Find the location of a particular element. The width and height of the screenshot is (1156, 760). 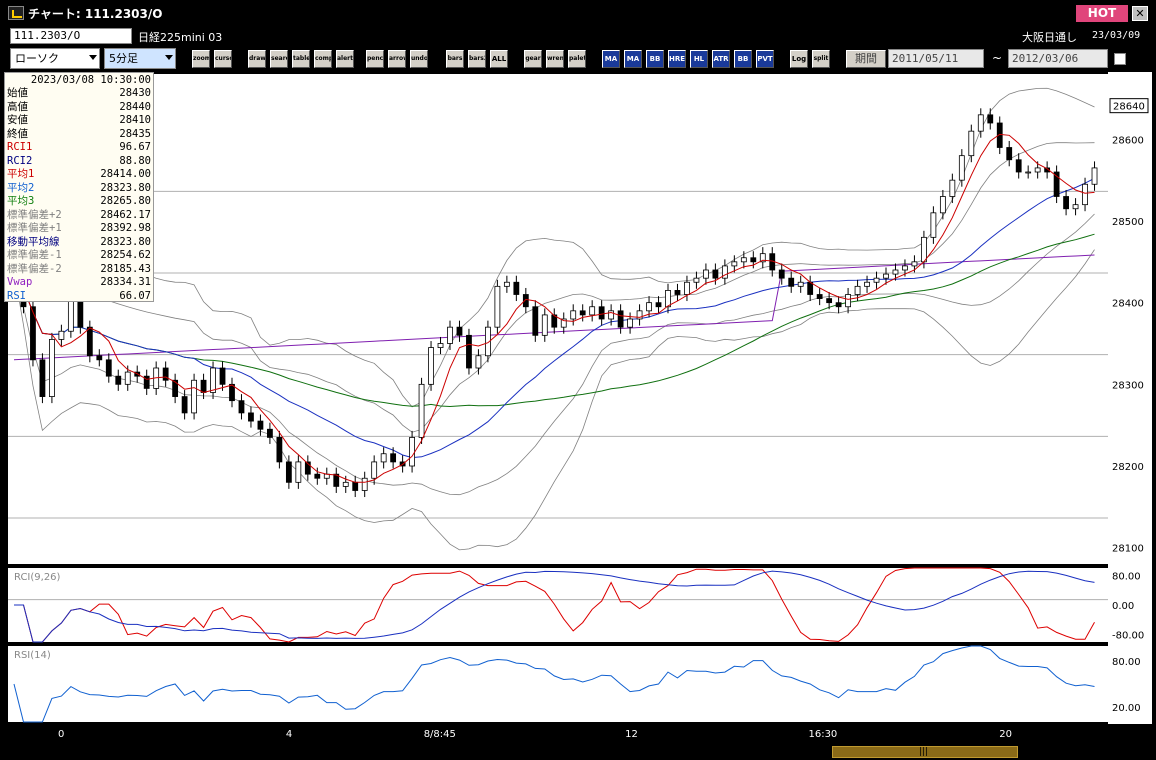

chart-type-select: ローソク is located at coordinates (55, 58).